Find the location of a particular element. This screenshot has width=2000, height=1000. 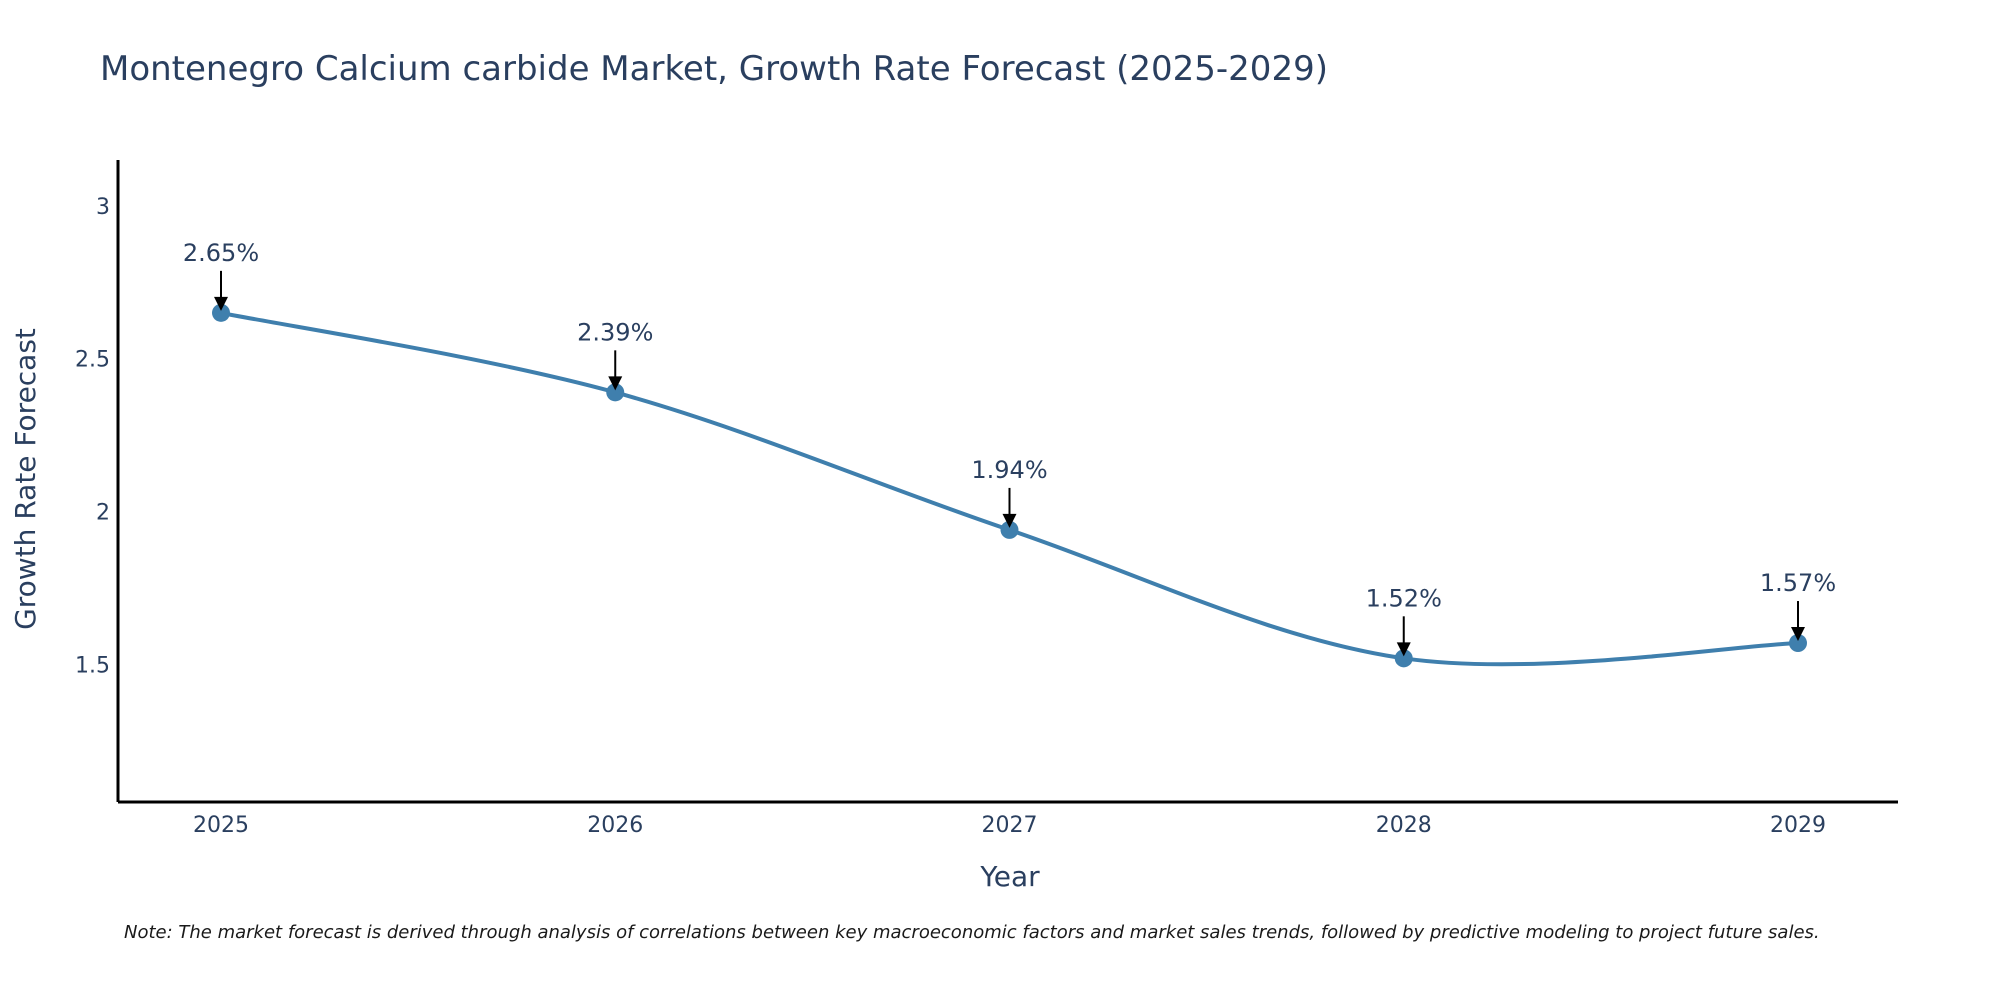

data-label: 1.94% is located at coordinates (1009, 470).